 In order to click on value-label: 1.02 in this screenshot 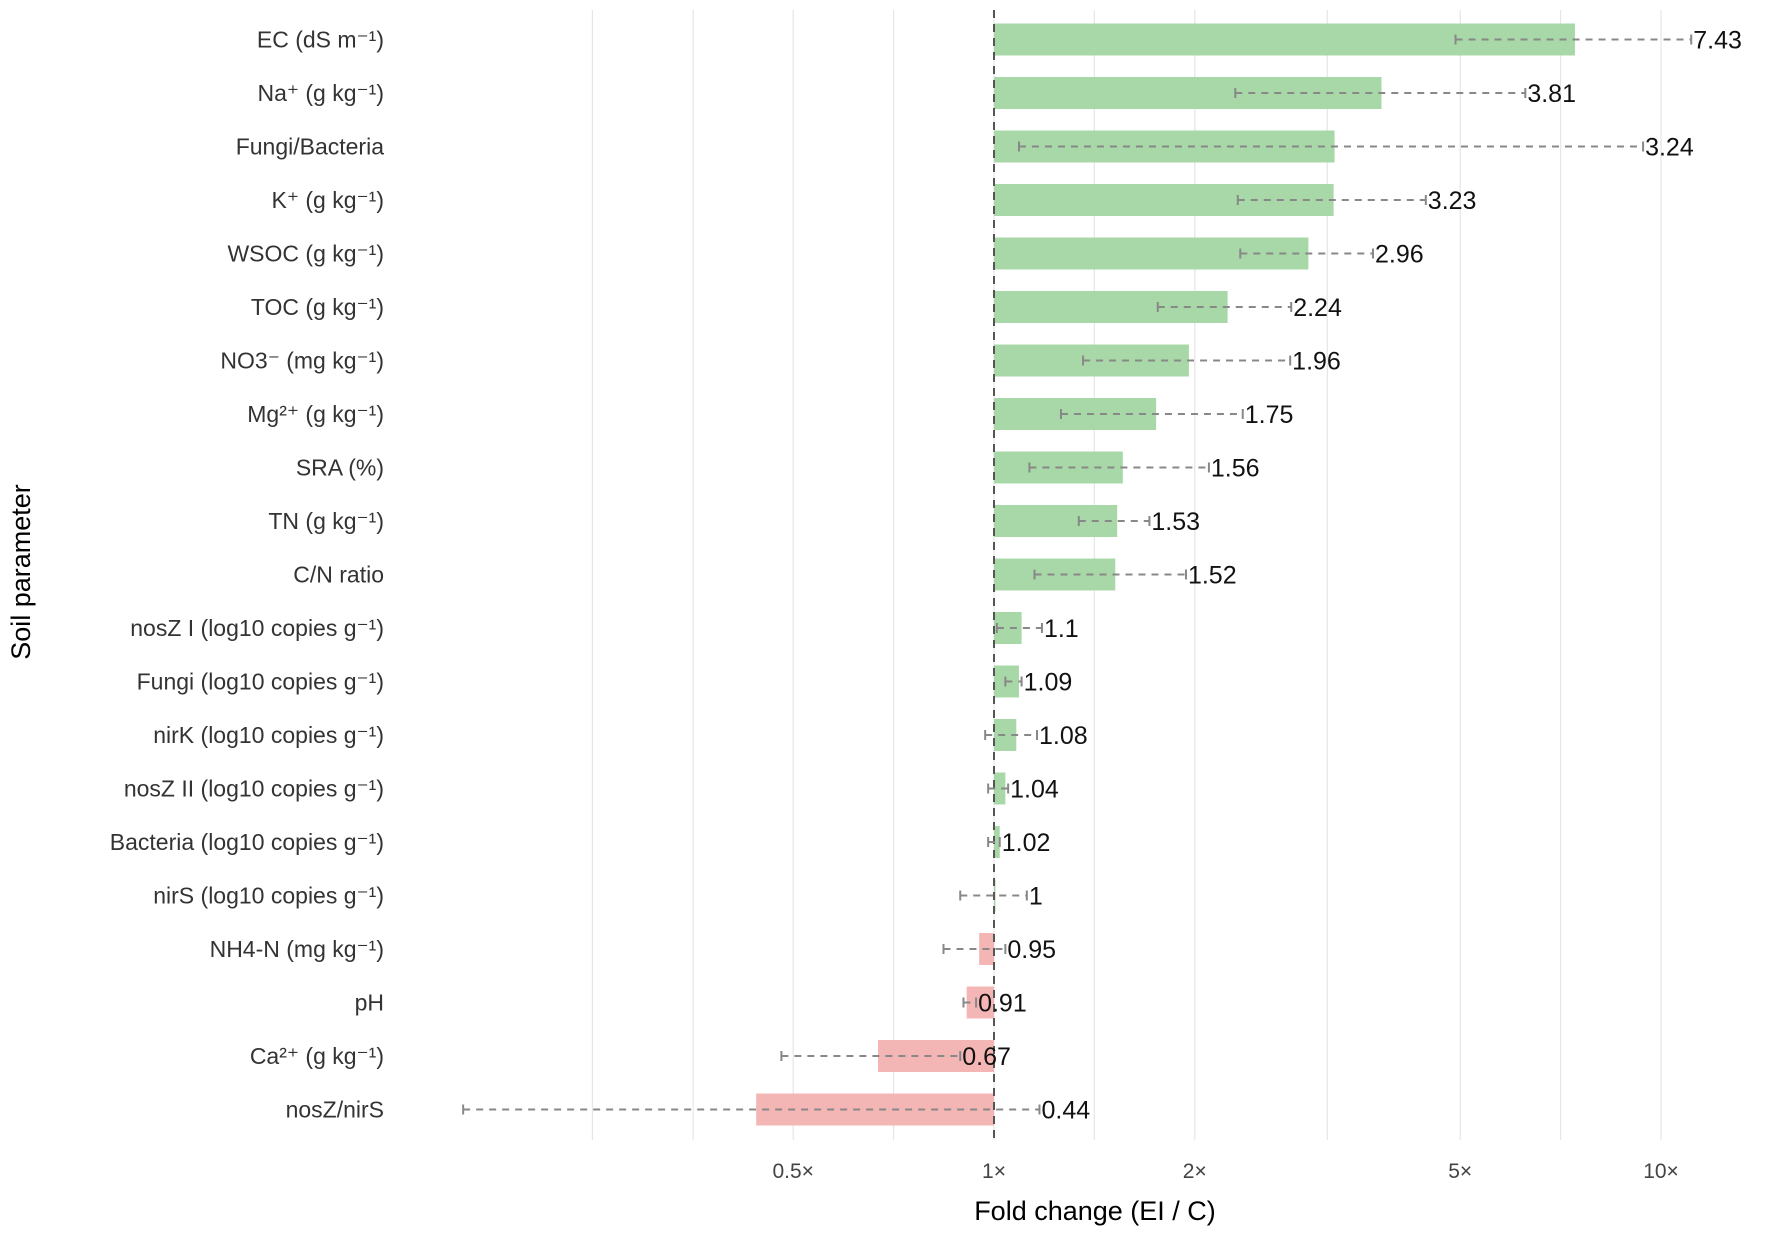, I will do `click(1026, 843)`.